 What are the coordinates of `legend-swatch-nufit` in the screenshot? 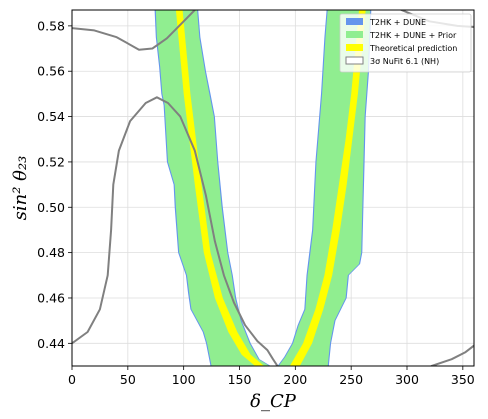 It's located at (354, 60).